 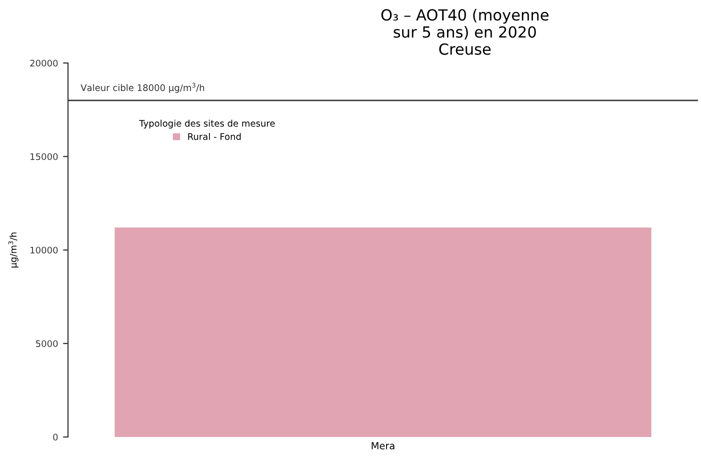 I want to click on y-tick-label: 15000, so click(x=44, y=156).